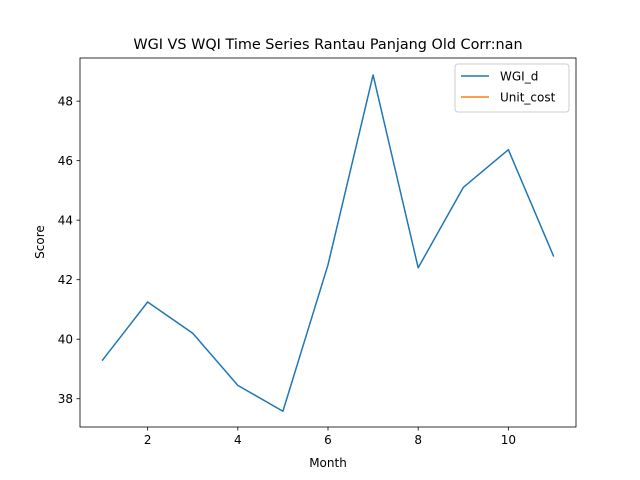 This screenshot has height=480, width=640. I want to click on y-tick-label: 40, so click(65, 340).